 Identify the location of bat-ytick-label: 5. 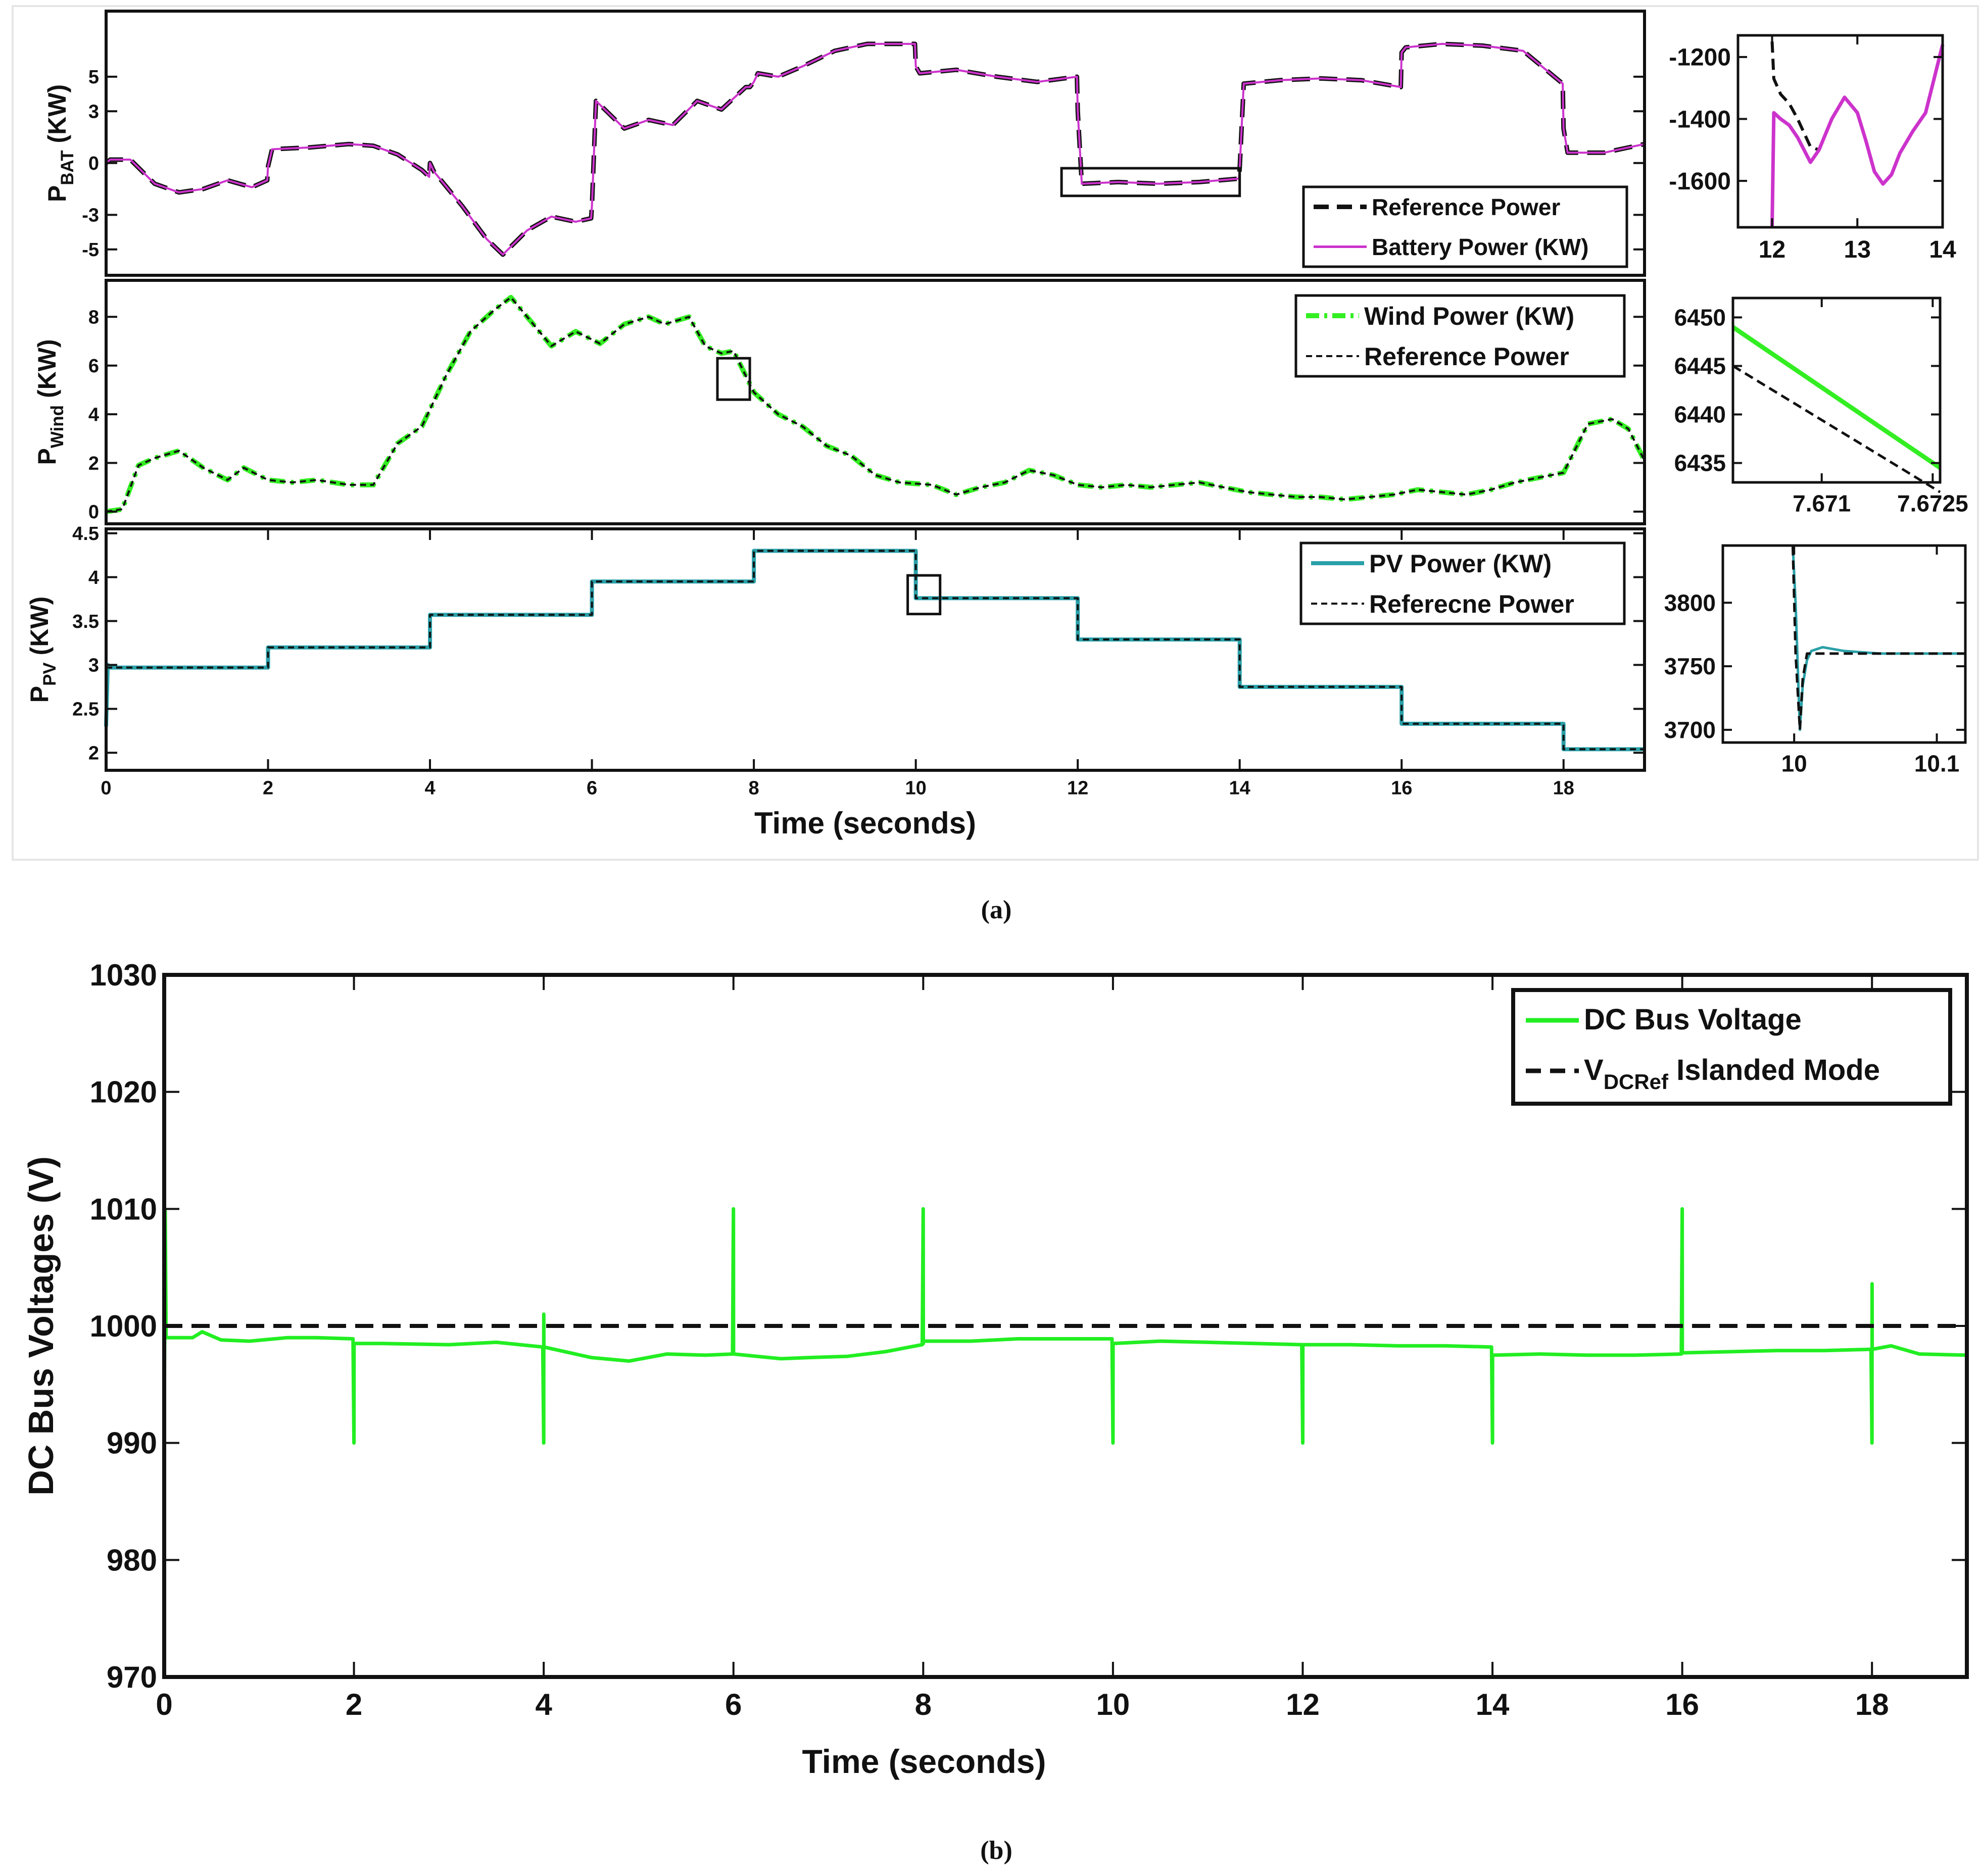
(94, 77).